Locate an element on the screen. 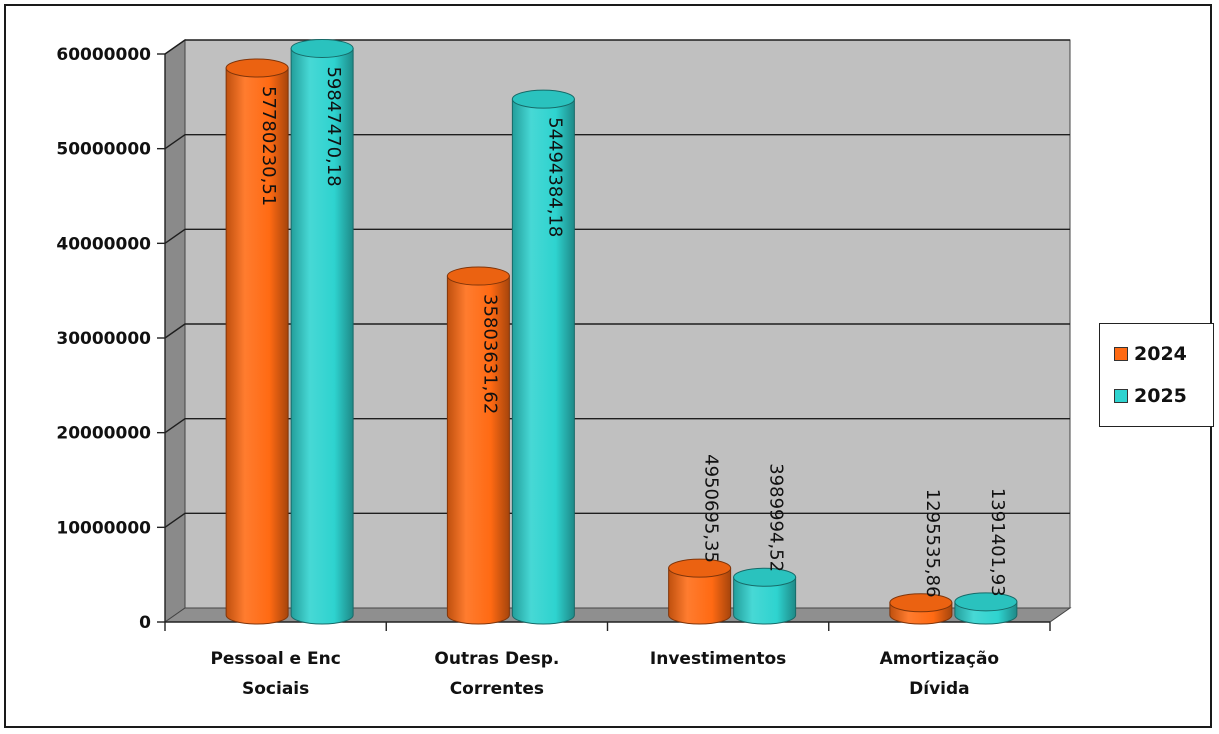 This screenshot has height=734, width=1219. legend-swatch-2024 is located at coordinates (1121, 354).